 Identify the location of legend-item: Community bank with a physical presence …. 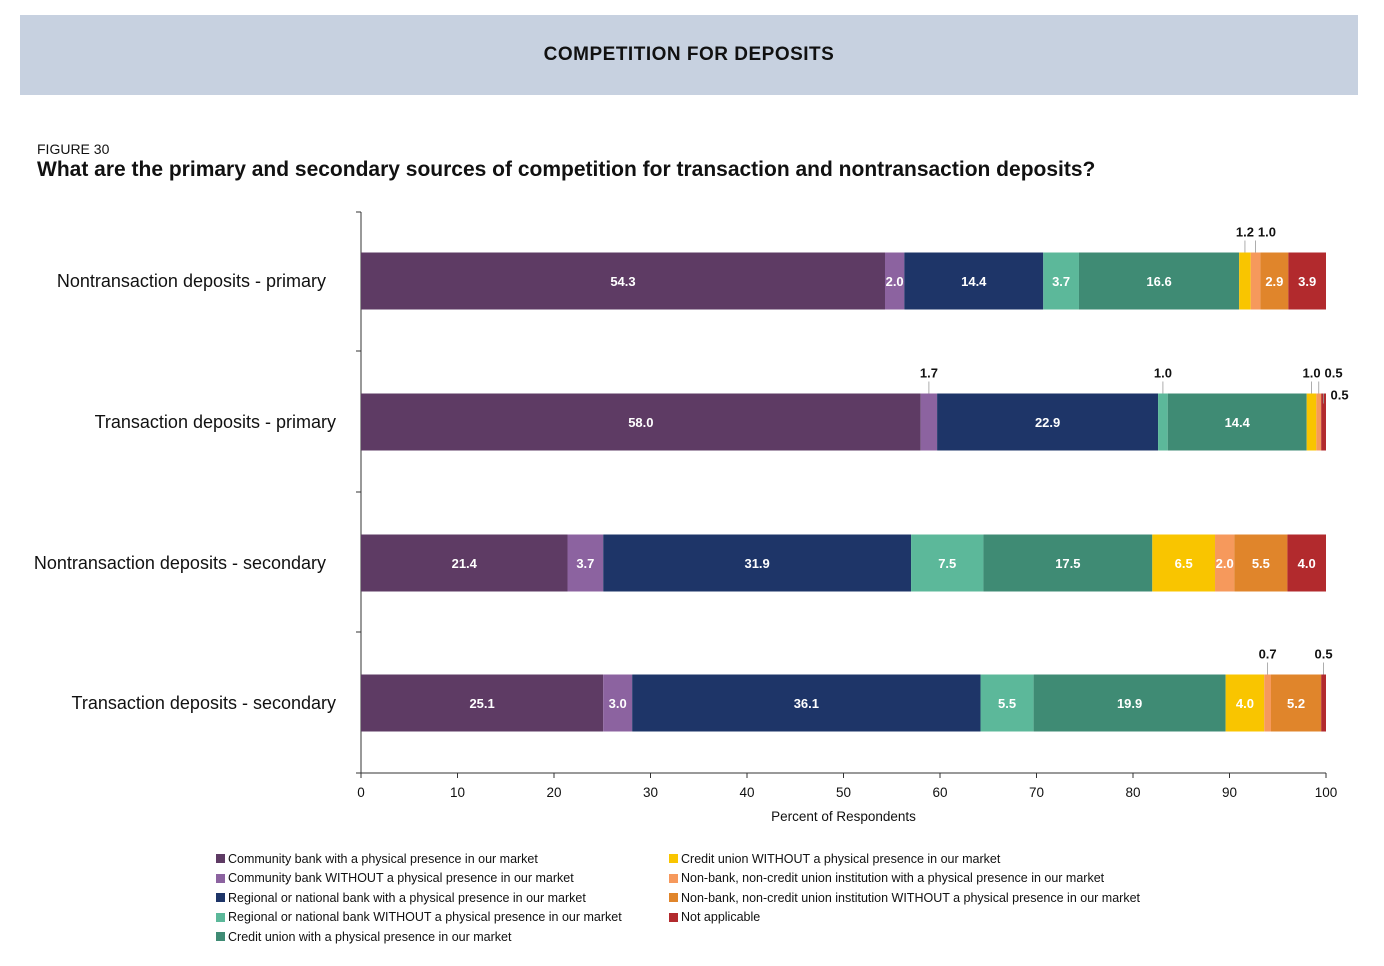
(419, 859).